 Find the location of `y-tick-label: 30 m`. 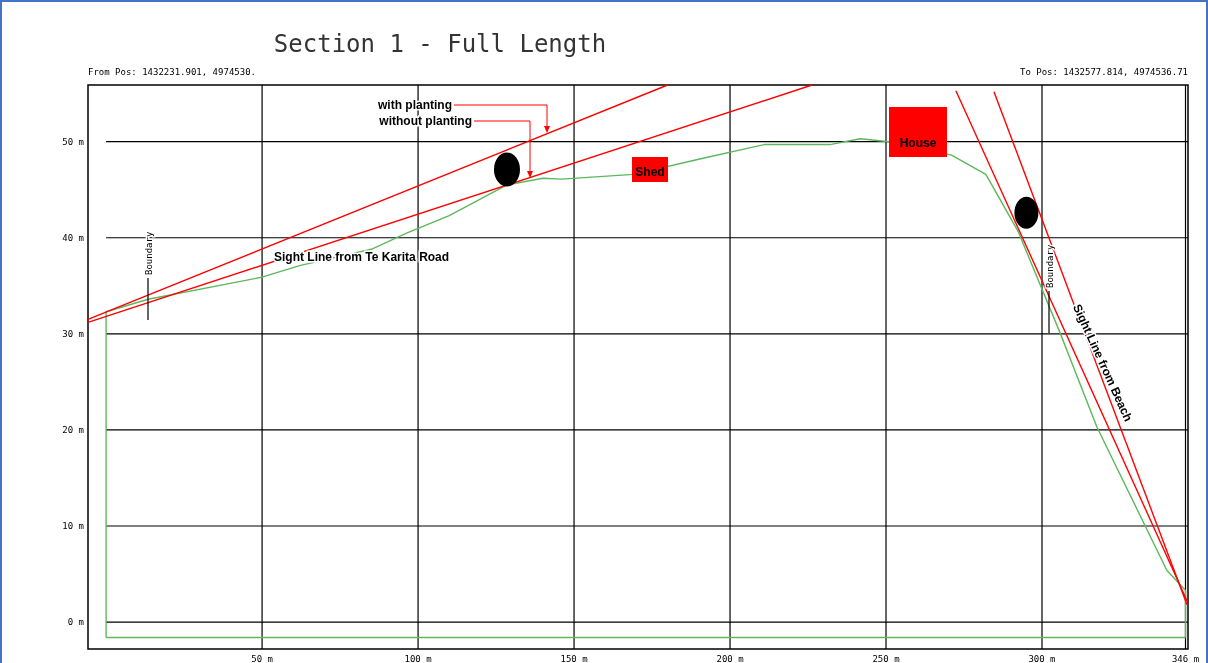

y-tick-label: 30 m is located at coordinates (73, 333).